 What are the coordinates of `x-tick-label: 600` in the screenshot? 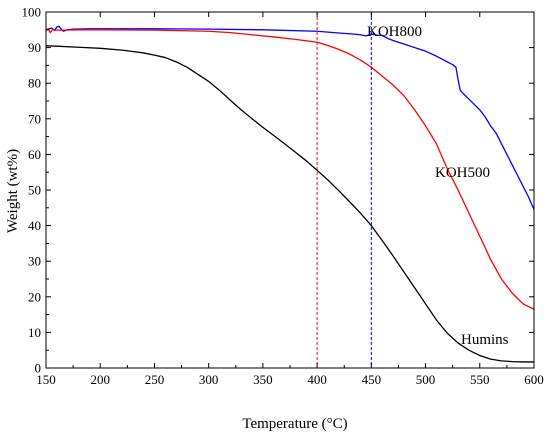 It's located at (534, 379).